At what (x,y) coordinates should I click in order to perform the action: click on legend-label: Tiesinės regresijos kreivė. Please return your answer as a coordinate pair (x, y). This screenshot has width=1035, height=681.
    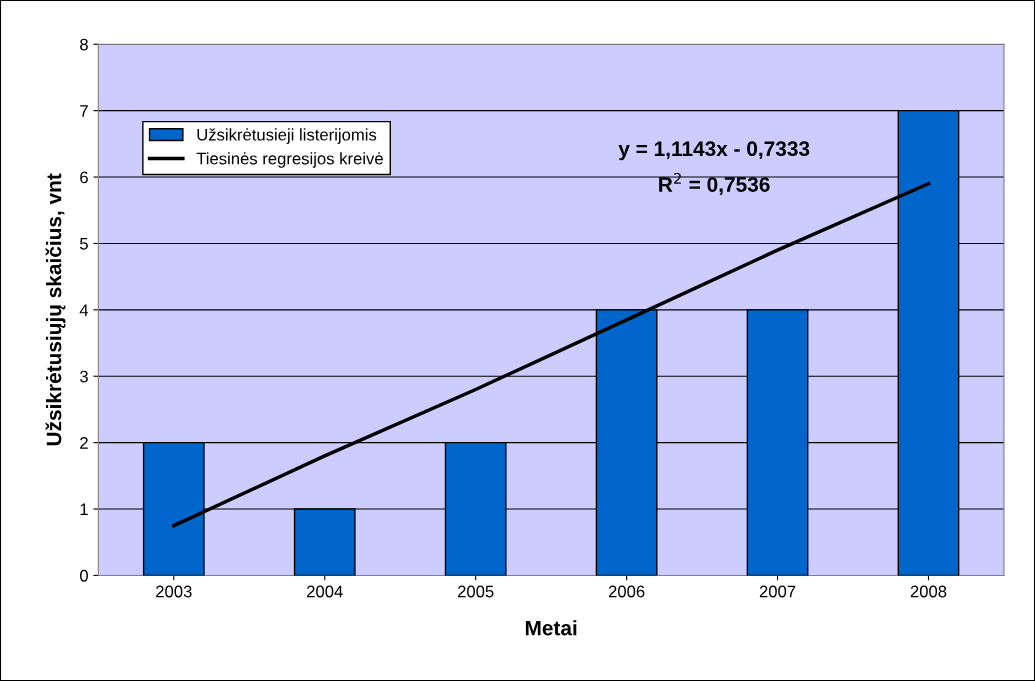
    Looking at the image, I should click on (289, 160).